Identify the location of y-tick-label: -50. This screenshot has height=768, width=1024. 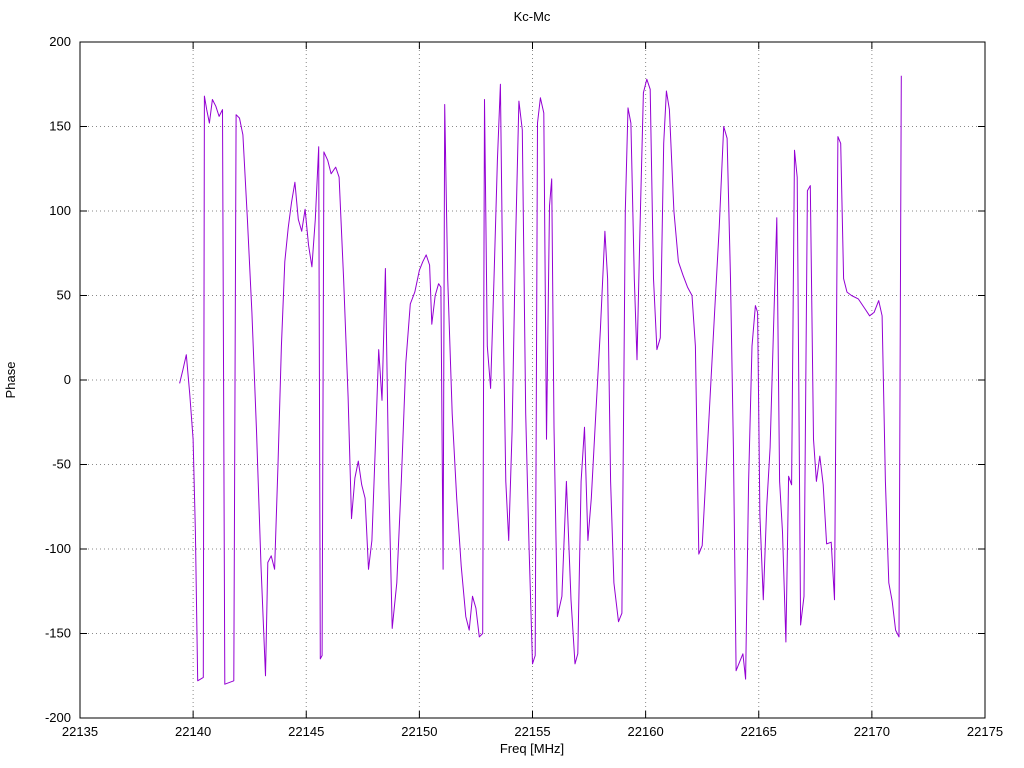
(61, 464).